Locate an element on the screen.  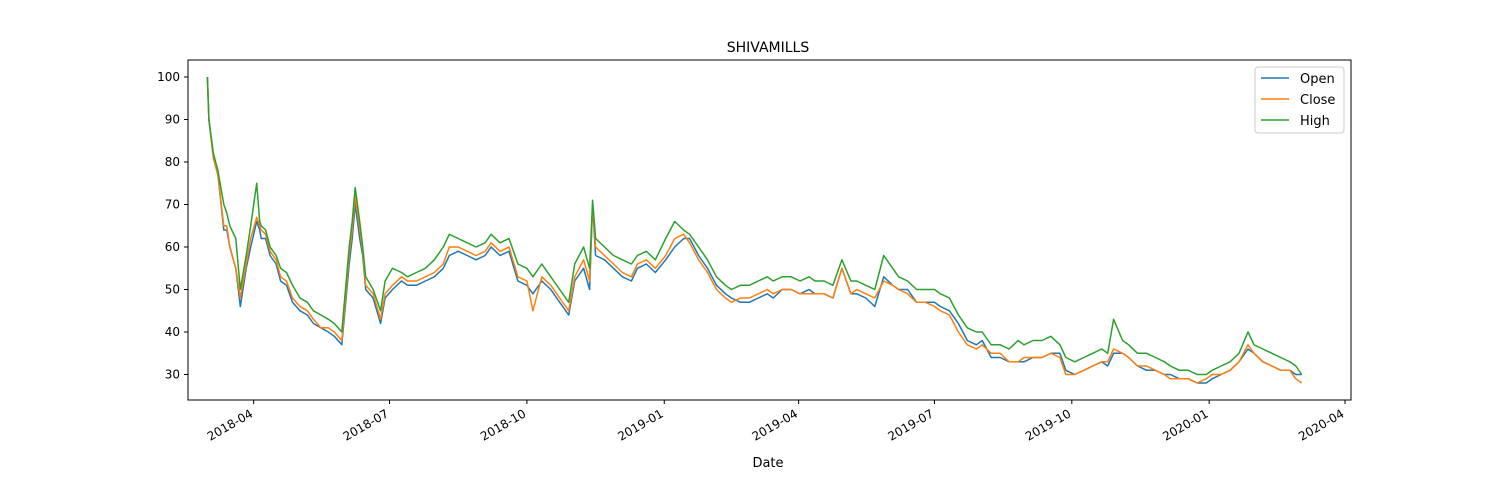
y-tick-label: 60 is located at coordinates (172, 247).